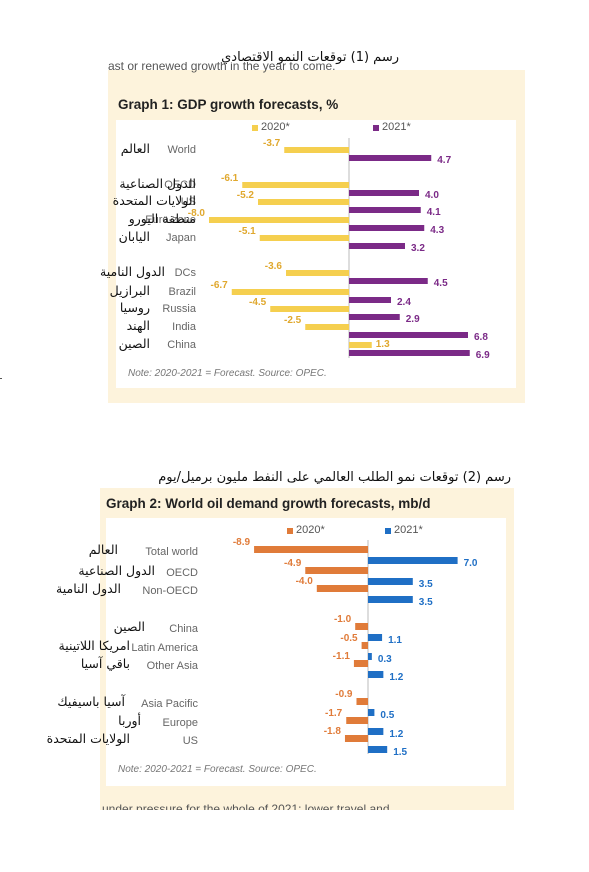 This screenshot has height=872, width=589. I want to click on graph2-legend-2020: 2020*, so click(310, 530).